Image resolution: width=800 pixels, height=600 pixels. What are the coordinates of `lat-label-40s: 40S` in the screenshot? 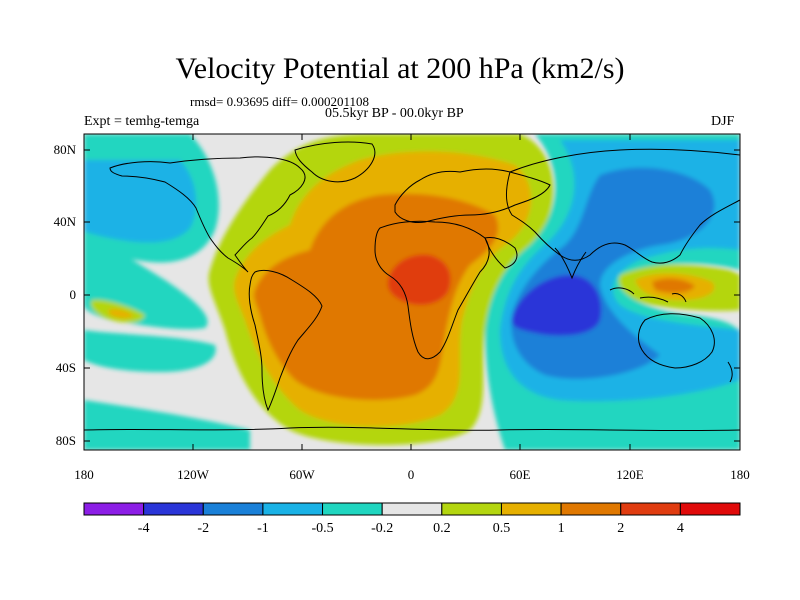 It's located at (65, 367).